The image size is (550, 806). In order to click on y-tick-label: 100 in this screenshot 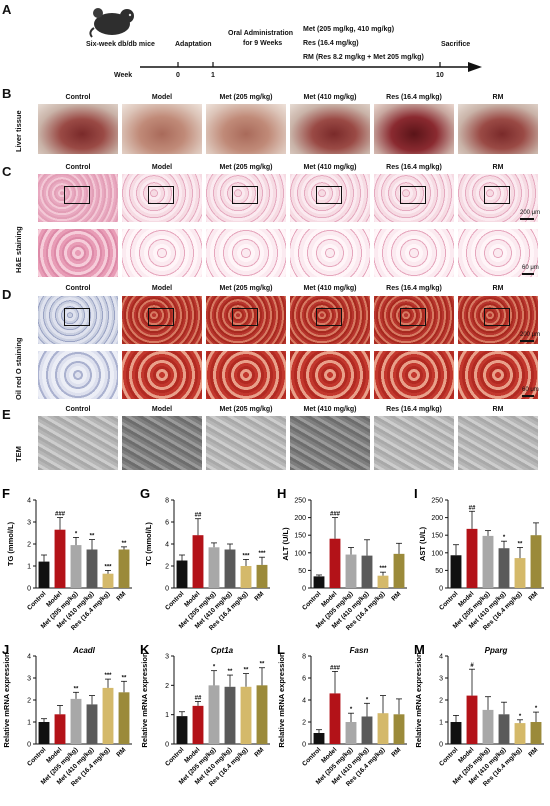, I will do `click(300, 553)`.